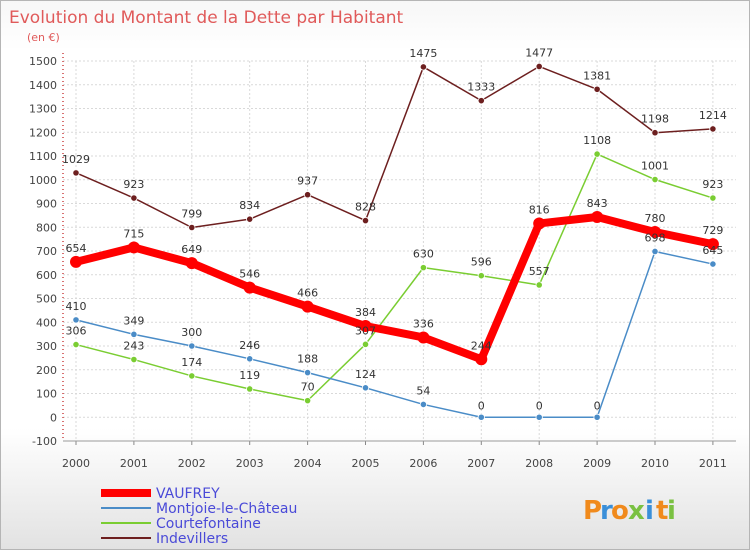 This screenshot has width=750, height=551. Describe the element at coordinates (133, 320) in the screenshot. I see `data-label: 349` at that location.